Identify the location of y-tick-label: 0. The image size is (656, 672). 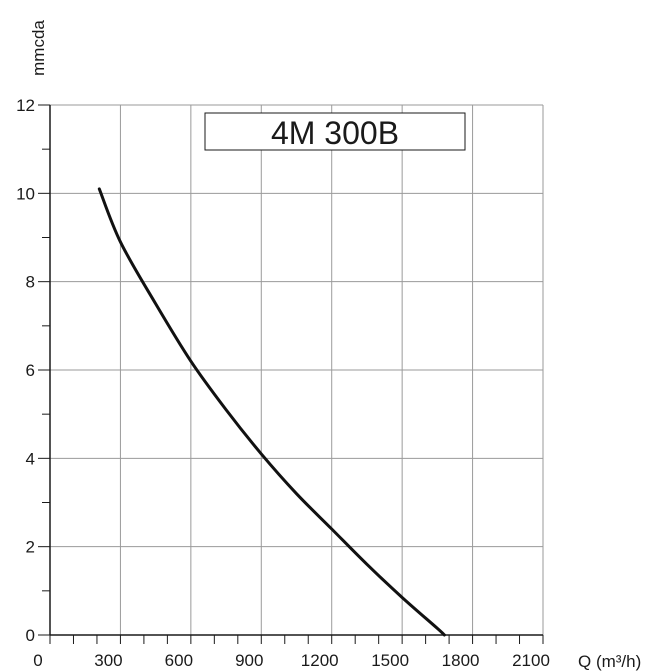
(30, 635).